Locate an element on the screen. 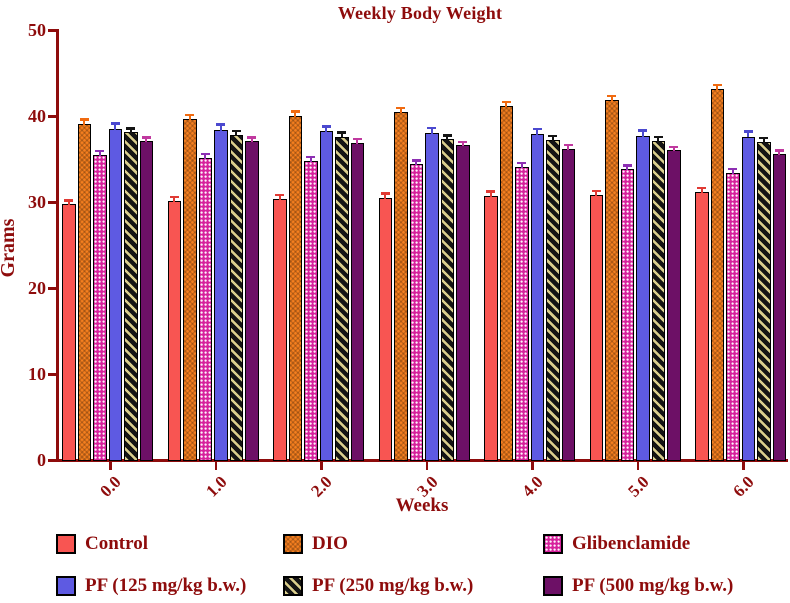 This screenshot has width=790, height=603. bar-pf-125-mg-kg-b-w-week-6.0 is located at coordinates (748, 298).